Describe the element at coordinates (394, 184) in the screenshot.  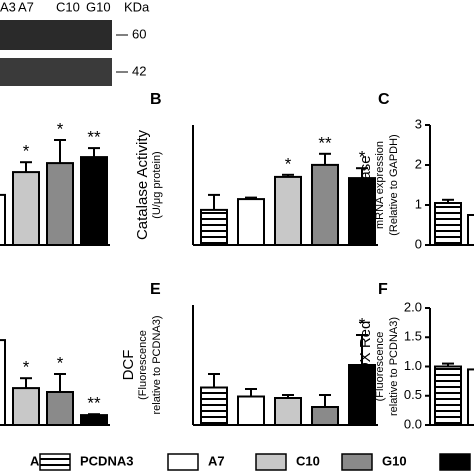
I see `y-axis-label: (Relative to GAPDH)` at that location.